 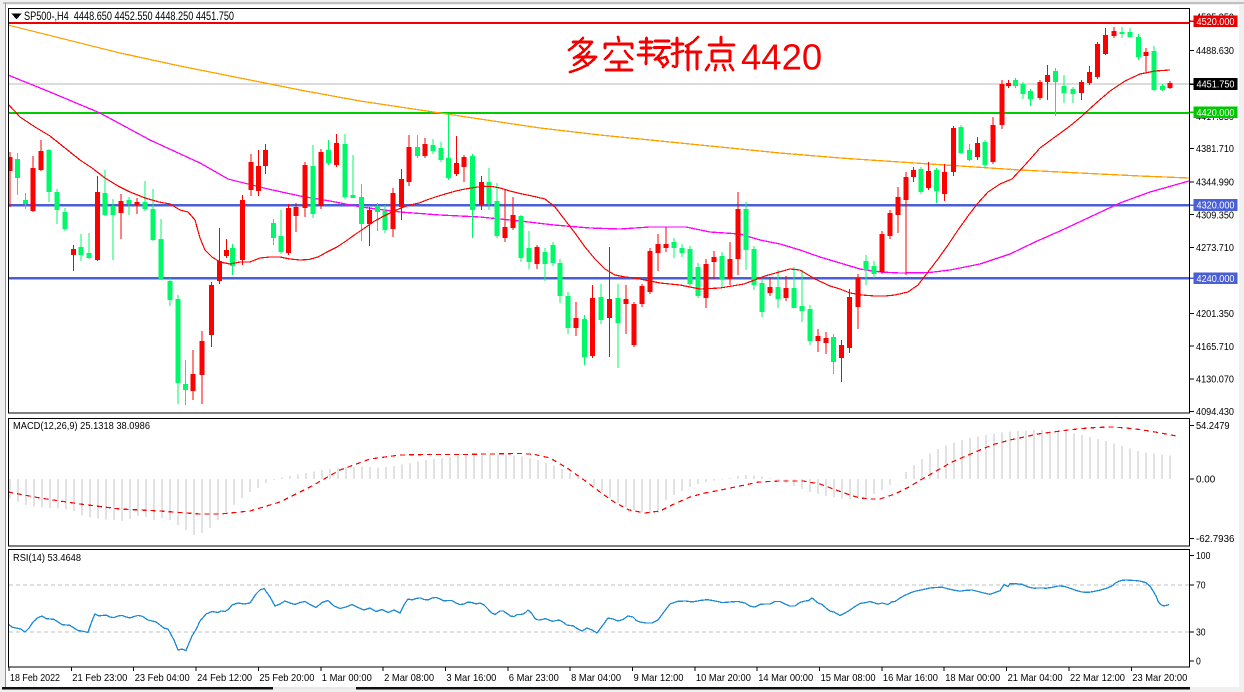 I want to click on svg-text: 70, so click(x=1201, y=586).